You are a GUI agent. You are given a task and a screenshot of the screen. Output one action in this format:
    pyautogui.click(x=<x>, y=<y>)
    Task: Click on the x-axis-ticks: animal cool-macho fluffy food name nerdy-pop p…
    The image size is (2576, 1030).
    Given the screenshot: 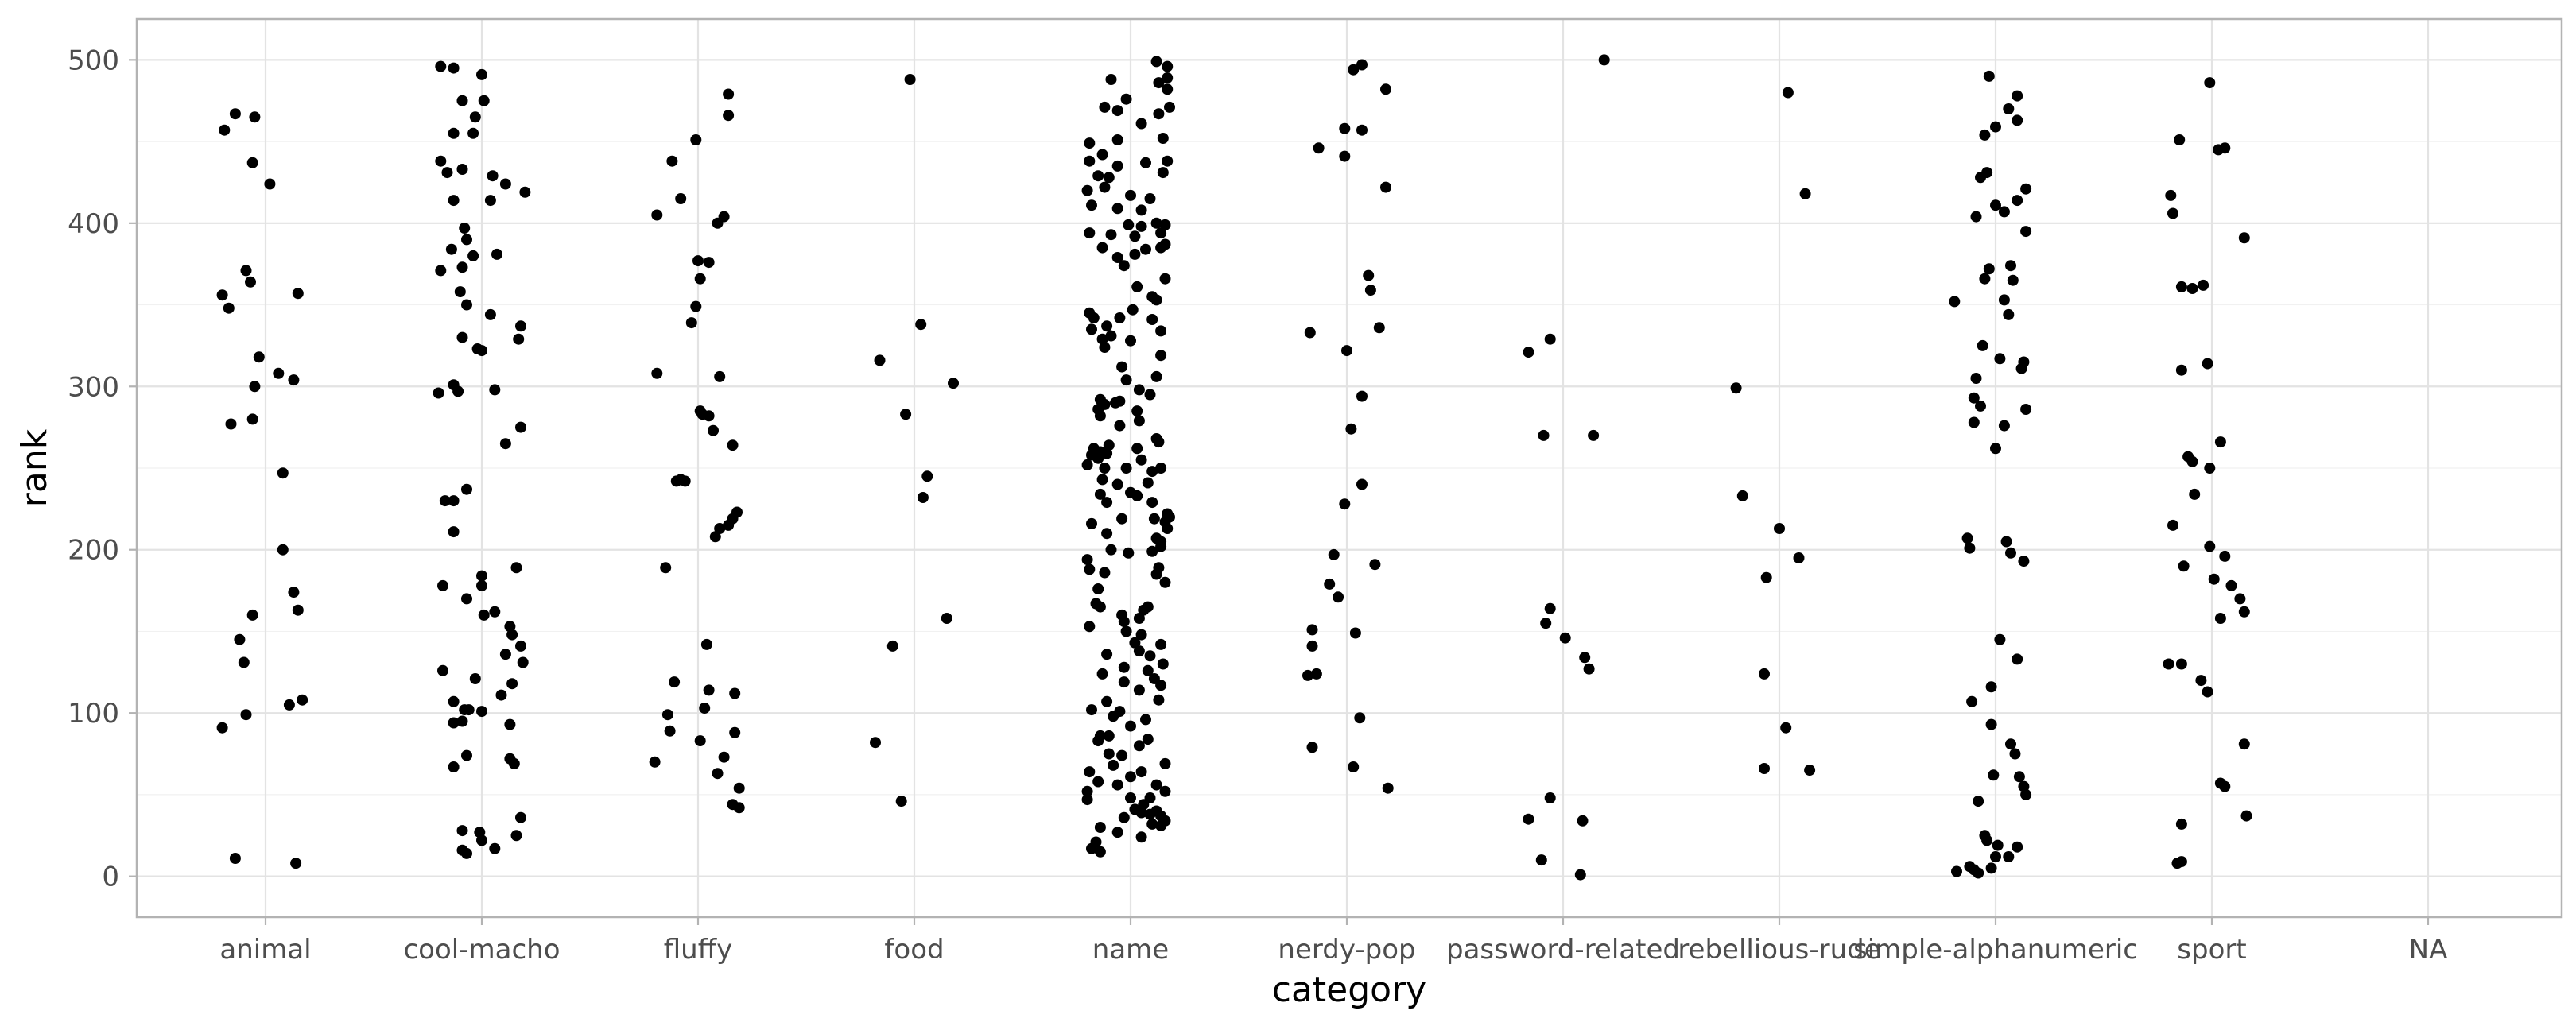 What is the action you would take?
    pyautogui.click(x=1333, y=941)
    